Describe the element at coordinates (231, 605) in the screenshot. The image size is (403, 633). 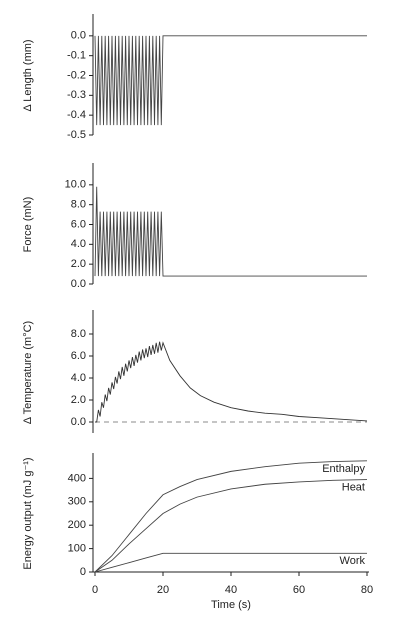
I see `x-axis-label: Time (s)` at that location.